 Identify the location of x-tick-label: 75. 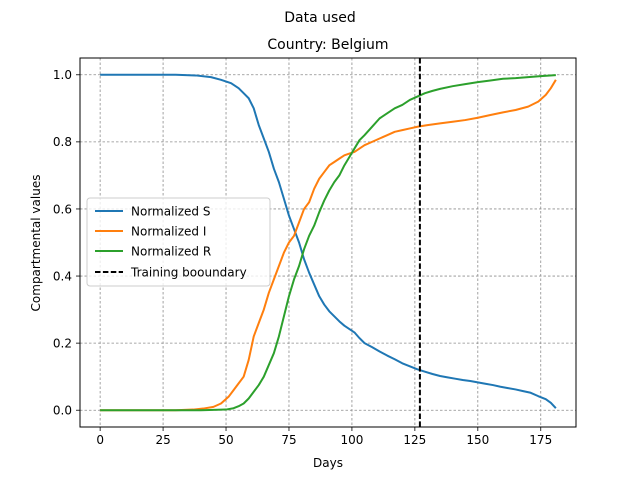
(288, 440).